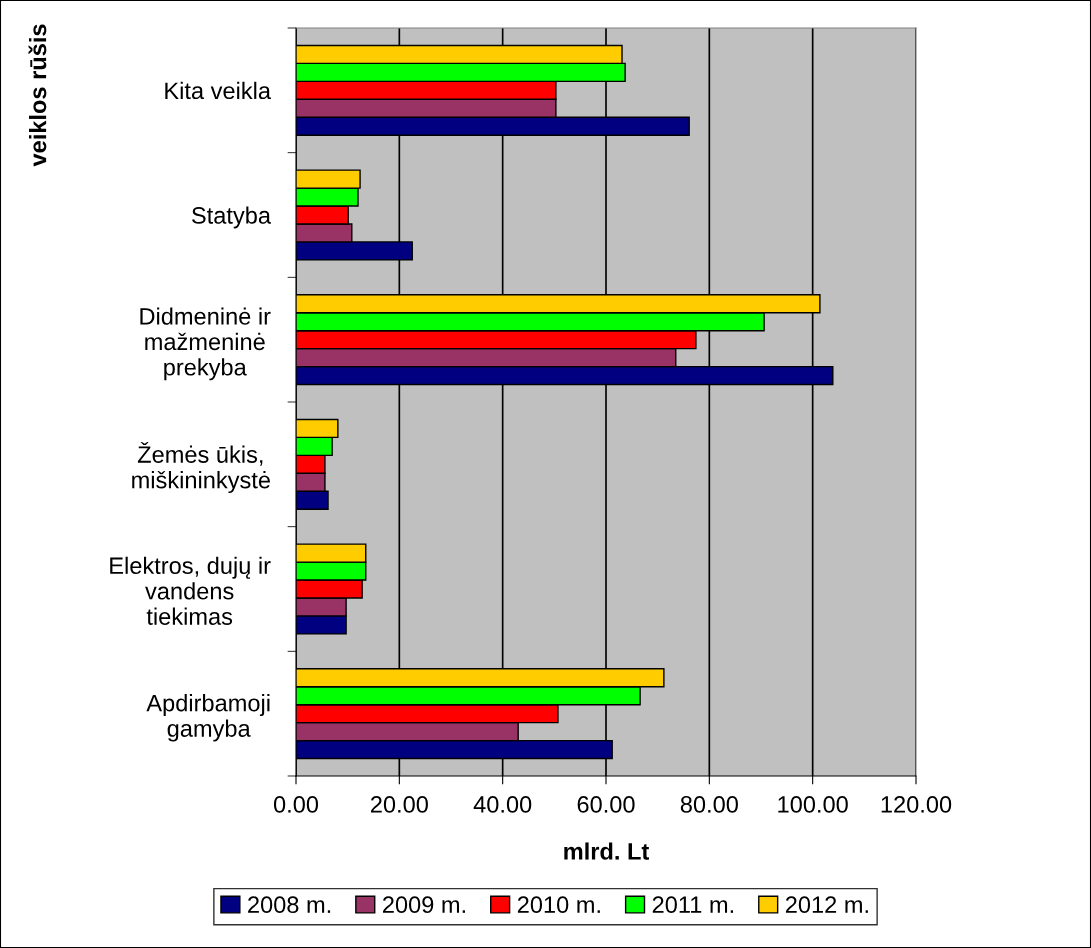 The height and width of the screenshot is (948, 1091). Describe the element at coordinates (190, 590) in the screenshot. I see `y-tick-label: Elektros, dujų ir vandens tiekimas` at that location.